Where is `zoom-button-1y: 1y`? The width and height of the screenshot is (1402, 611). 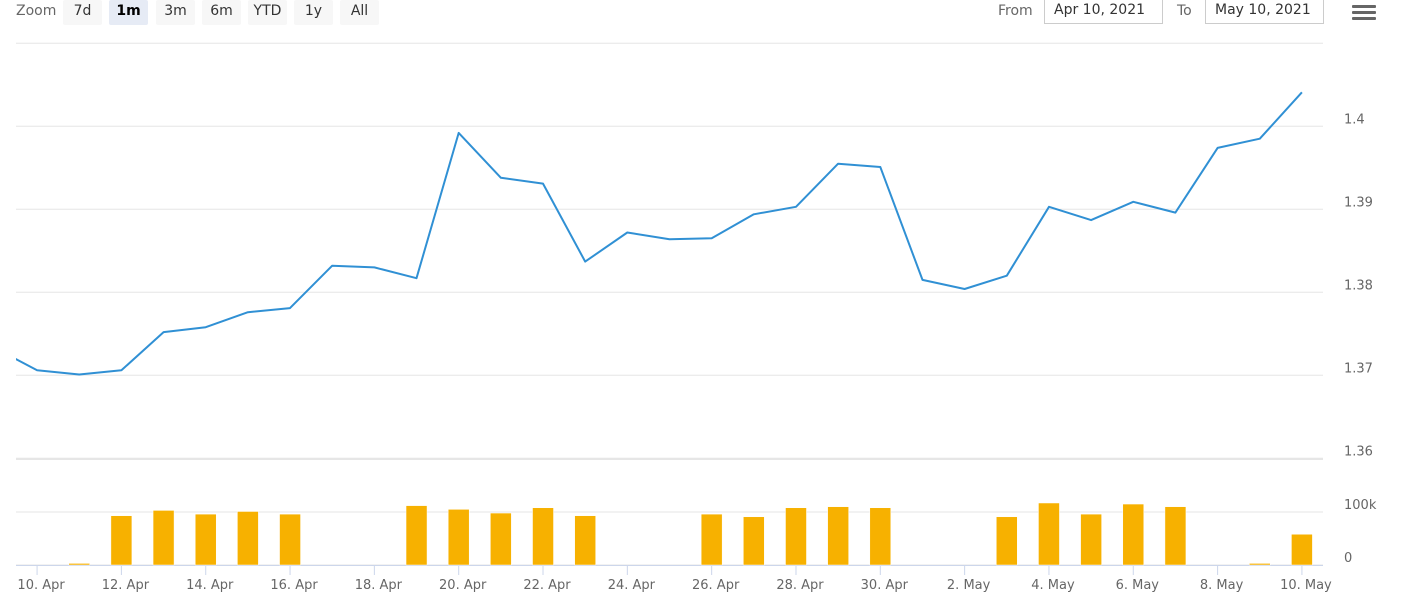
zoom-button-1y: 1y is located at coordinates (313, 12).